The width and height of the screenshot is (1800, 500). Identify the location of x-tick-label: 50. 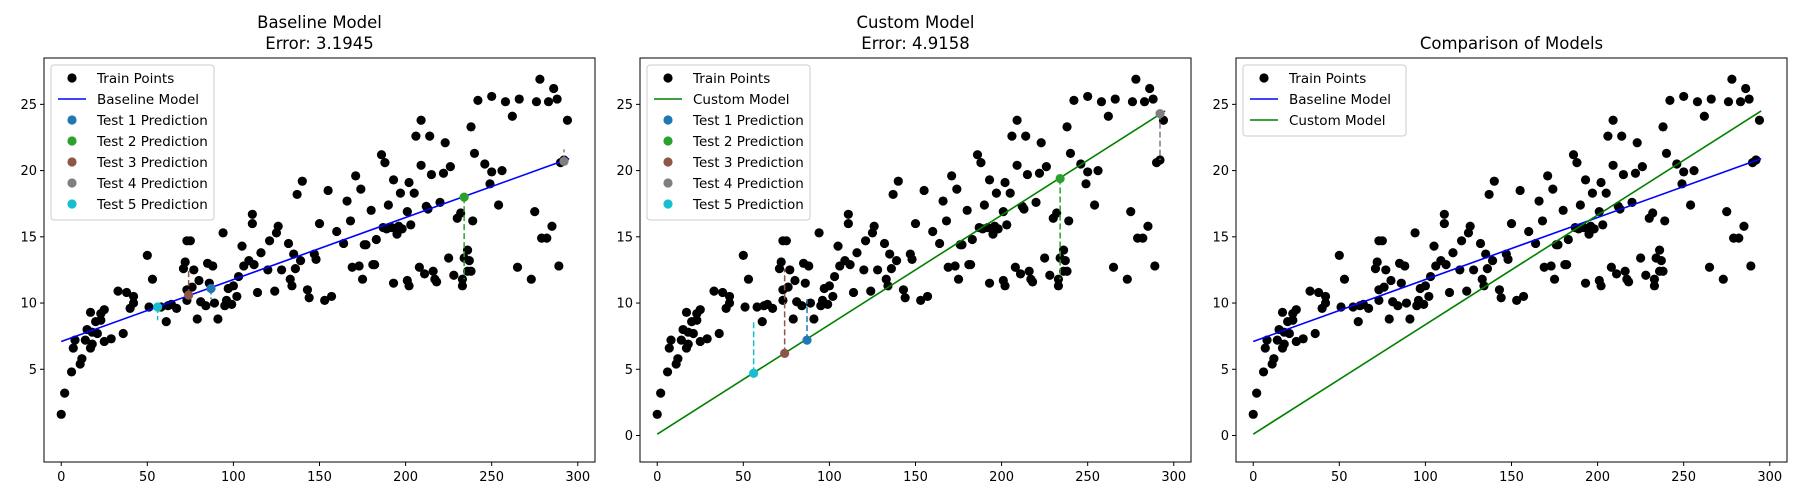
(147, 477).